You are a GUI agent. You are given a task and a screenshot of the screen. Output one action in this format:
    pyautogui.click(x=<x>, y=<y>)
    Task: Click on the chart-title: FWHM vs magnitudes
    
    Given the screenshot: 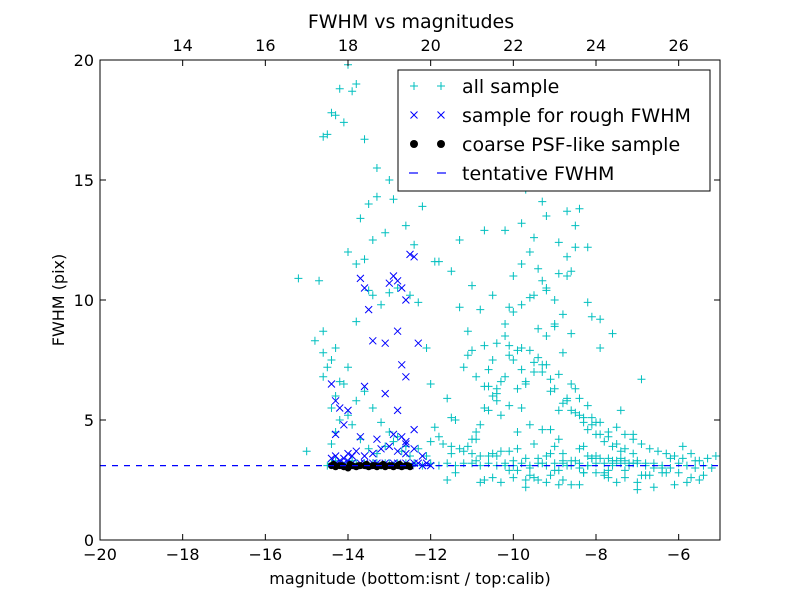 What is the action you would take?
    pyautogui.click(x=411, y=22)
    